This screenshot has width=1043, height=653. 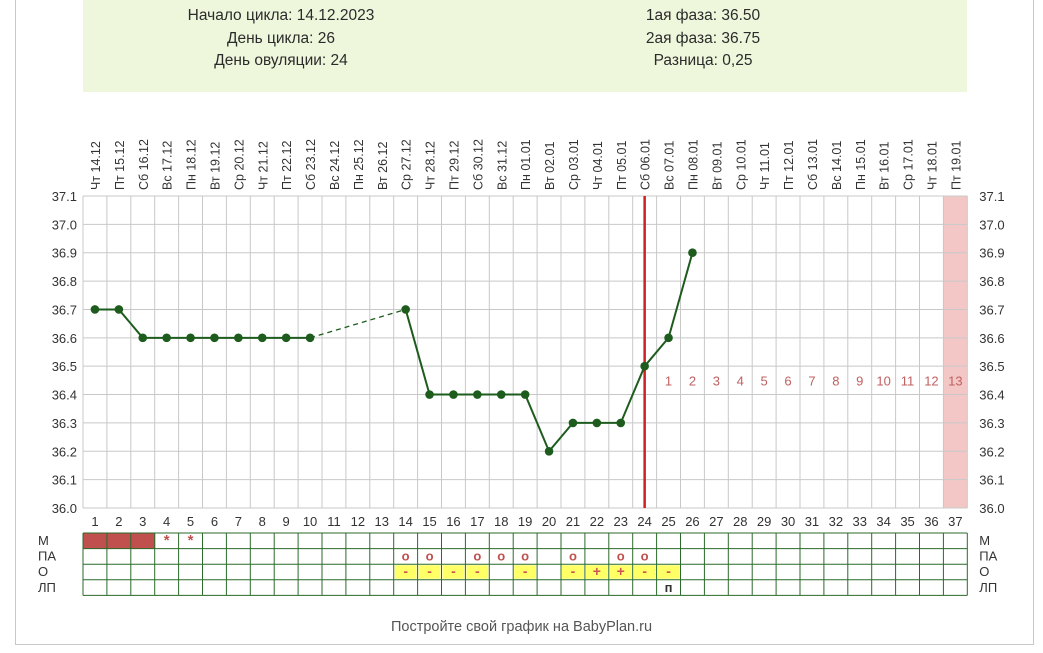 What do you see at coordinates (836, 521) in the screenshot?
I see `day-number: 32` at bounding box center [836, 521].